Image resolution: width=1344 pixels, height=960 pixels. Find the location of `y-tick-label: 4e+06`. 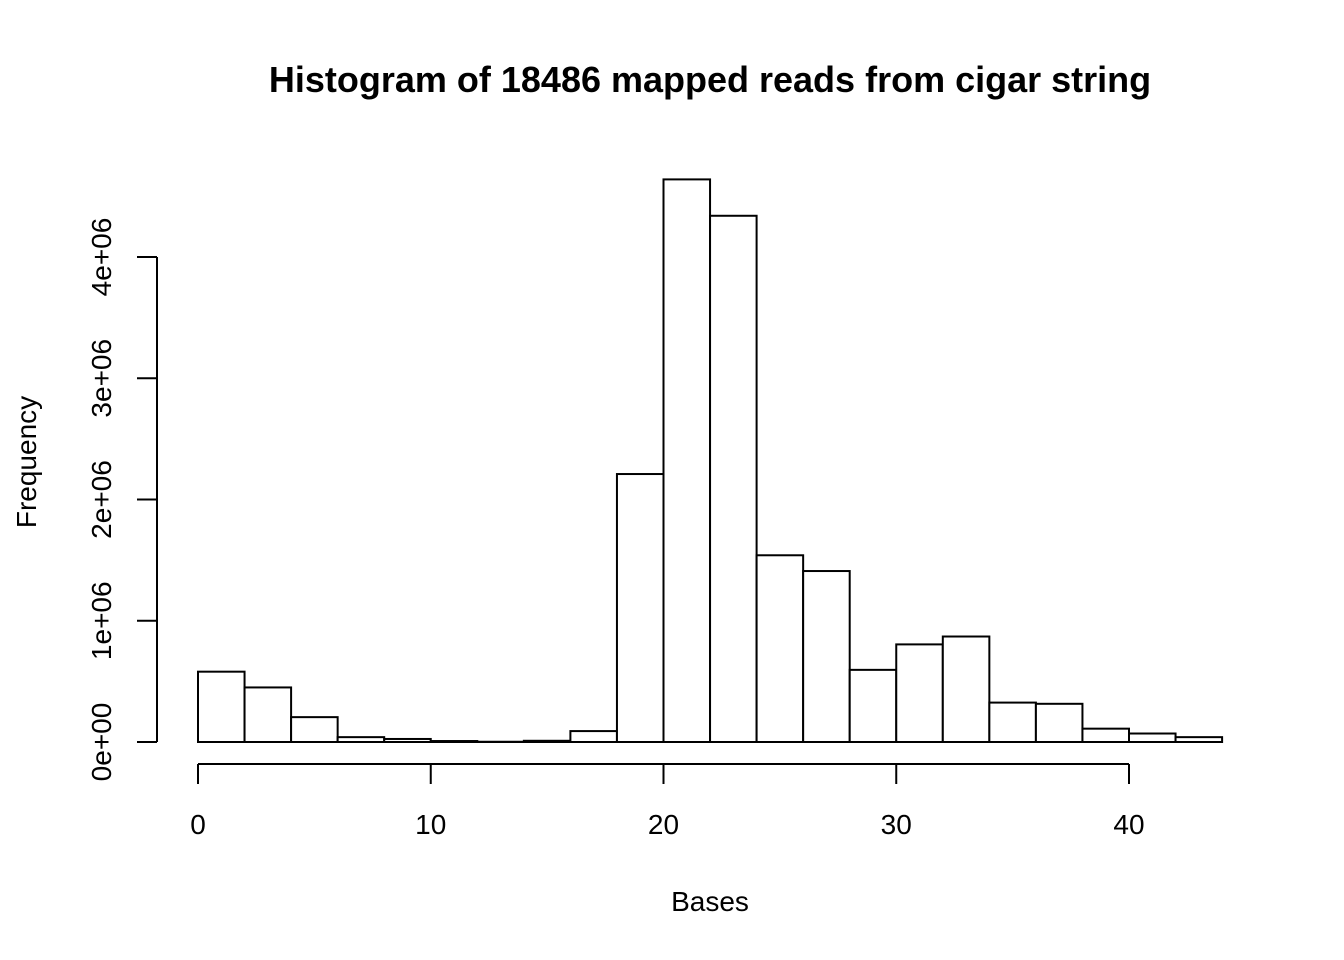

y-tick-label: 4e+06 is located at coordinates (101, 257).